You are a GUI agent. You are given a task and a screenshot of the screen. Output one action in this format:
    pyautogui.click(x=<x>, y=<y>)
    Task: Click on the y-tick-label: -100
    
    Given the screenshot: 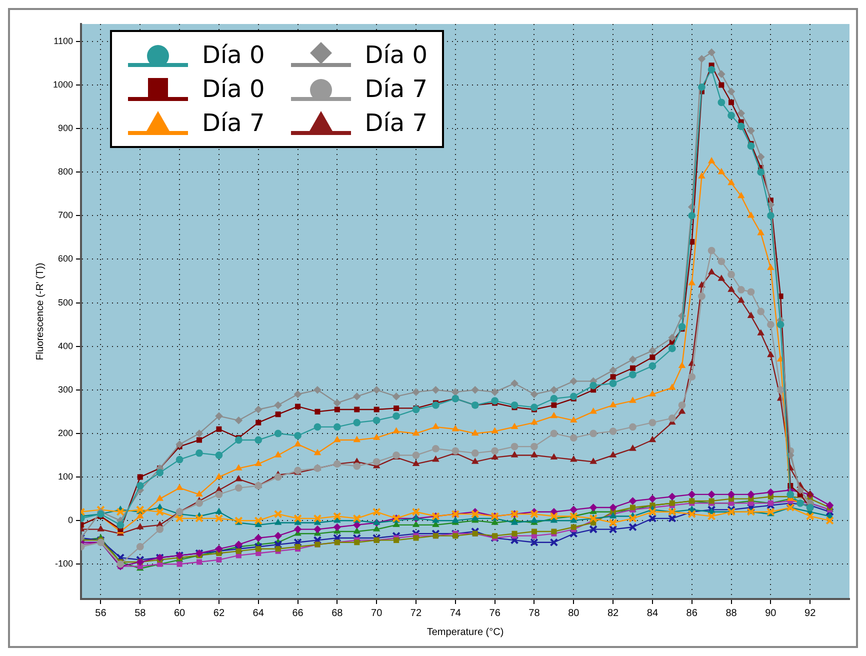 What is the action you would take?
    pyautogui.click(x=64, y=563)
    